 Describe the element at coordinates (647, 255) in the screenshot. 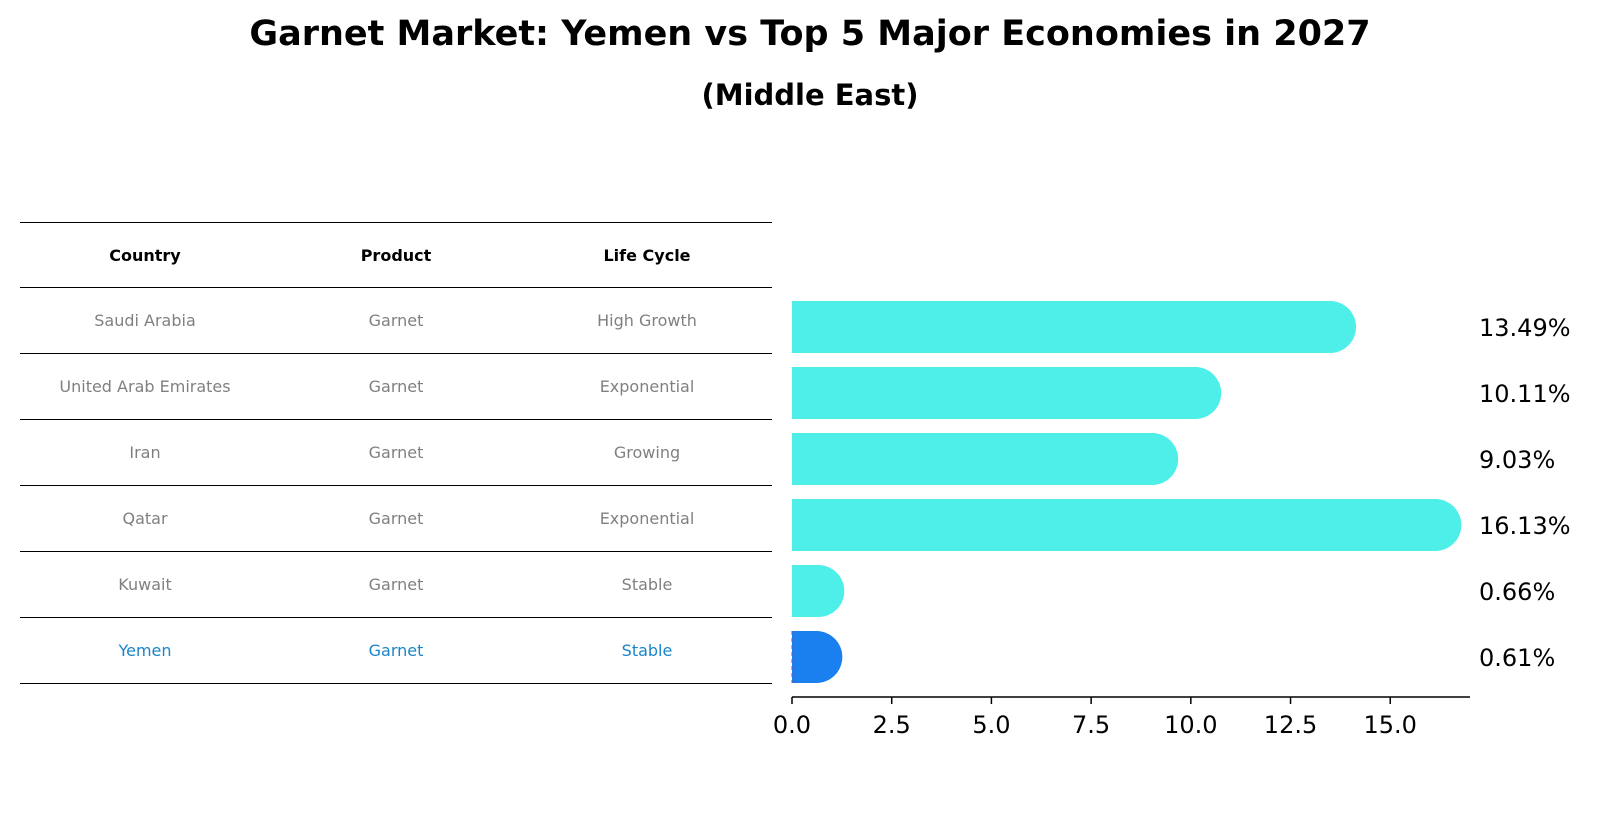

I see `header-life-cycle: Life Cycle` at that location.